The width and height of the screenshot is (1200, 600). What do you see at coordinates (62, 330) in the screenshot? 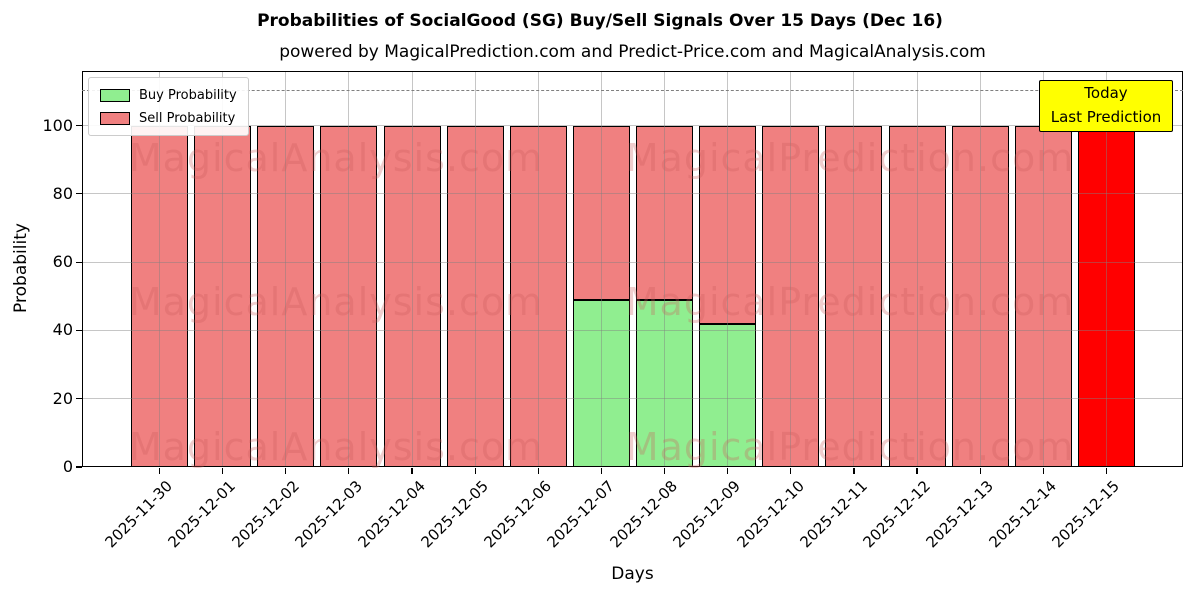
I see `y-tick-label: 40` at bounding box center [62, 330].